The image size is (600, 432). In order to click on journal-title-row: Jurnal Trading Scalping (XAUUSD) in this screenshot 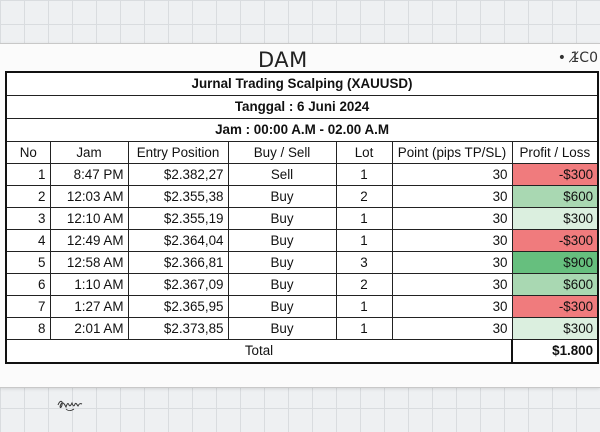, I will do `click(302, 83)`.